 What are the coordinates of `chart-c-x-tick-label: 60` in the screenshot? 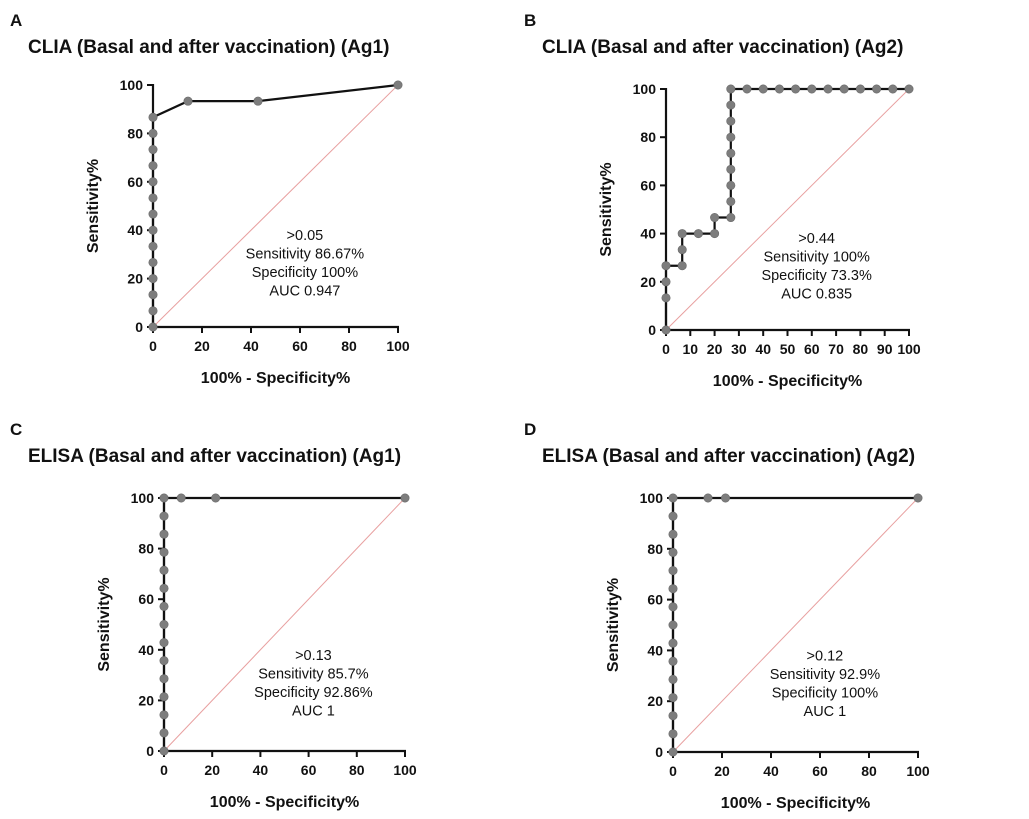 It's located at (309, 770).